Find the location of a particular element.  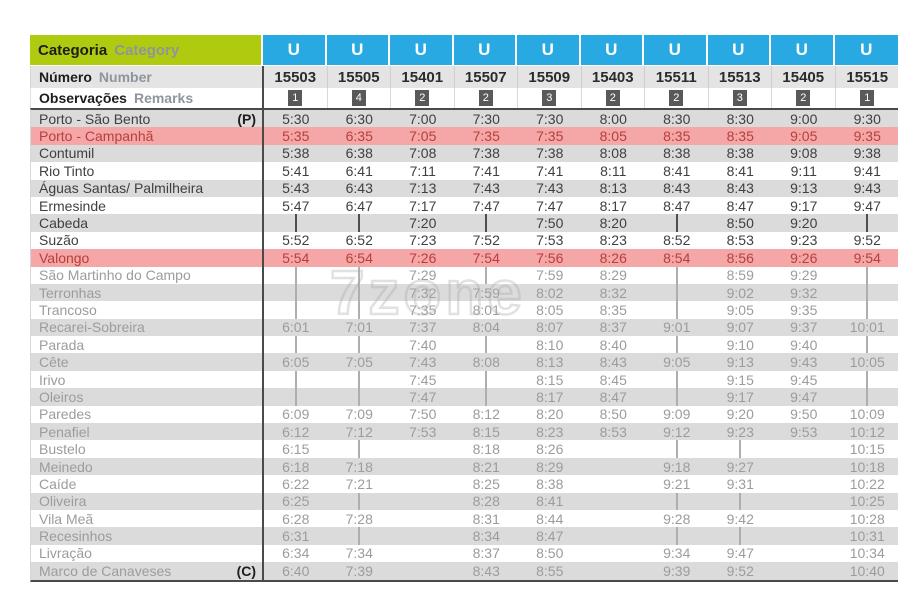

time-cell: 9:26 is located at coordinates (804, 257).